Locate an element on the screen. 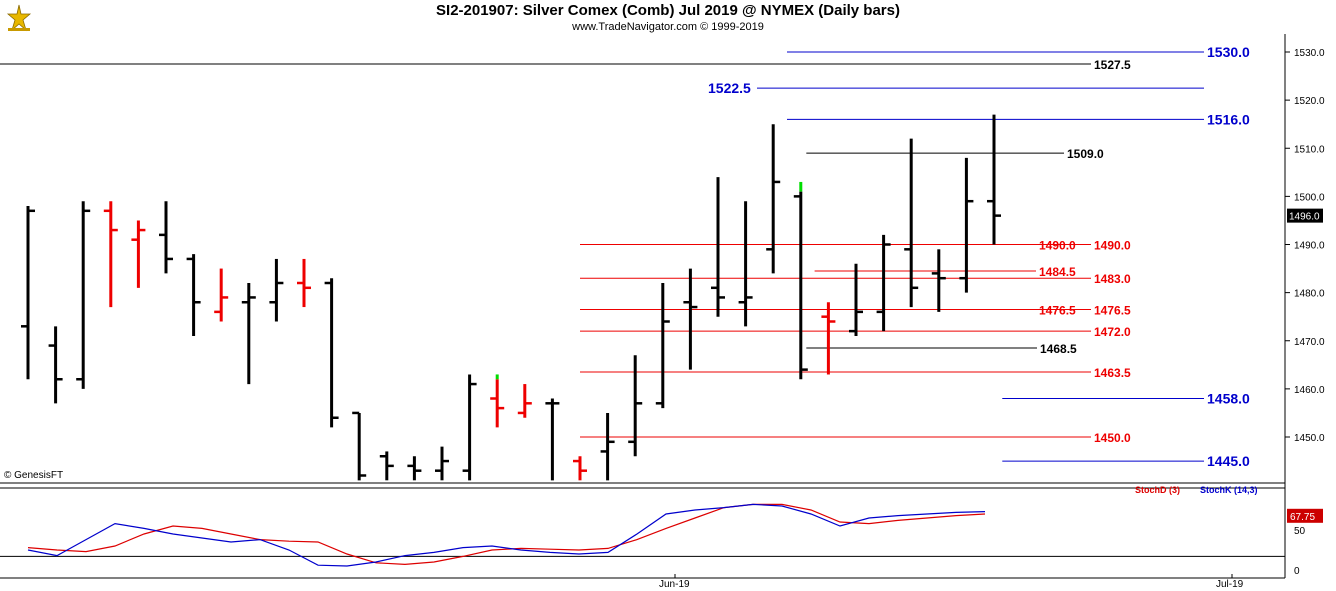  stoch-tick-label: 50 is located at coordinates (1300, 531).